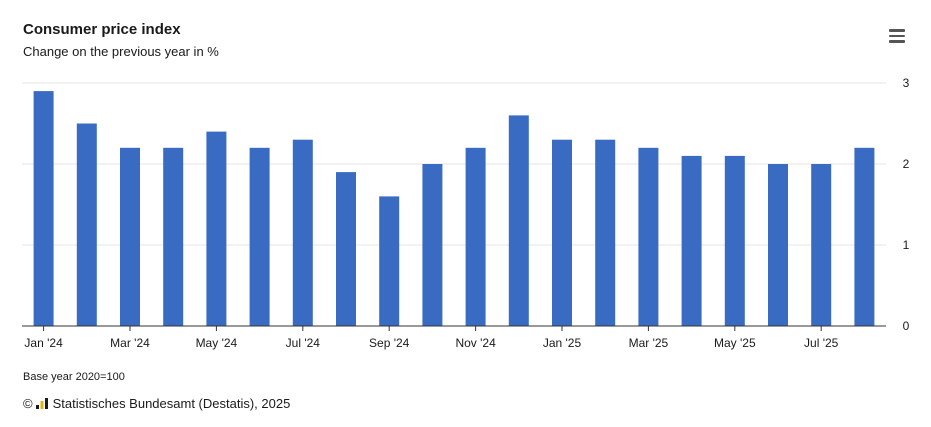 Image resolution: width=931 pixels, height=427 pixels. I want to click on base-year-note: Base year 2020=100, so click(74, 377).